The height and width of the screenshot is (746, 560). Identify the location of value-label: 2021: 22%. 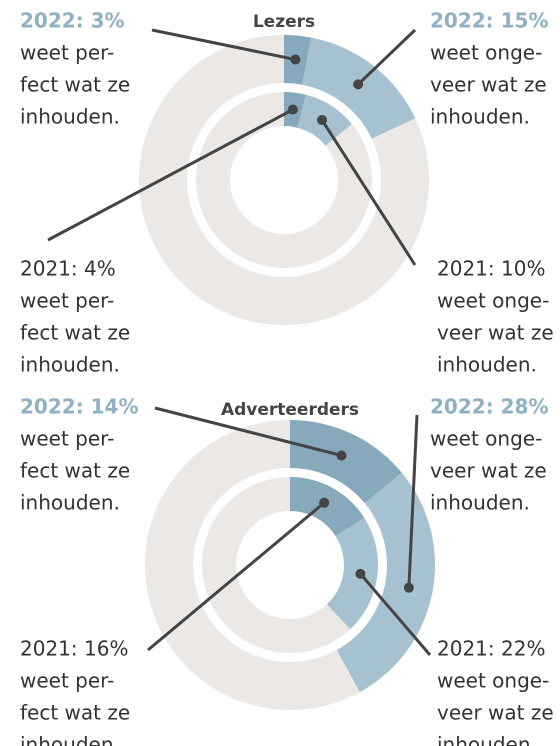
(491, 649).